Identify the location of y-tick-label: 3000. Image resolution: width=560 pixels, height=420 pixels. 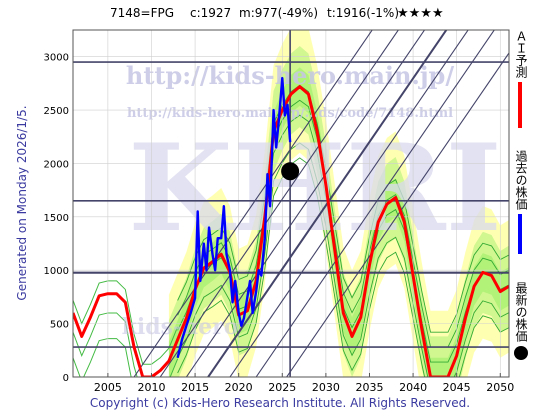
(56, 58).